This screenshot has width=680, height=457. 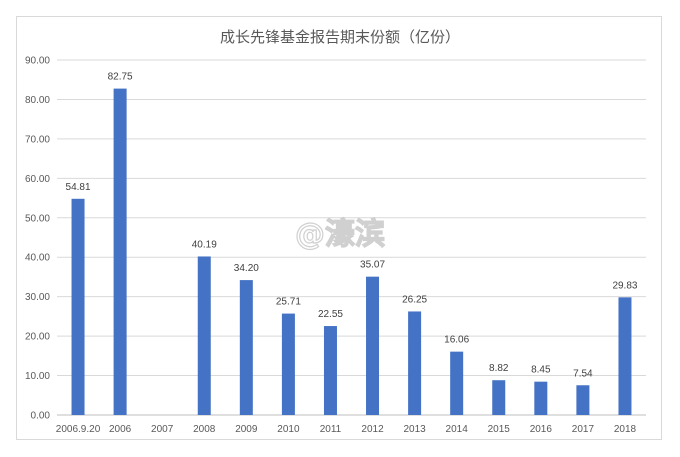 What do you see at coordinates (37, 100) in the screenshot?
I see `y-tick-label: 80.00` at bounding box center [37, 100].